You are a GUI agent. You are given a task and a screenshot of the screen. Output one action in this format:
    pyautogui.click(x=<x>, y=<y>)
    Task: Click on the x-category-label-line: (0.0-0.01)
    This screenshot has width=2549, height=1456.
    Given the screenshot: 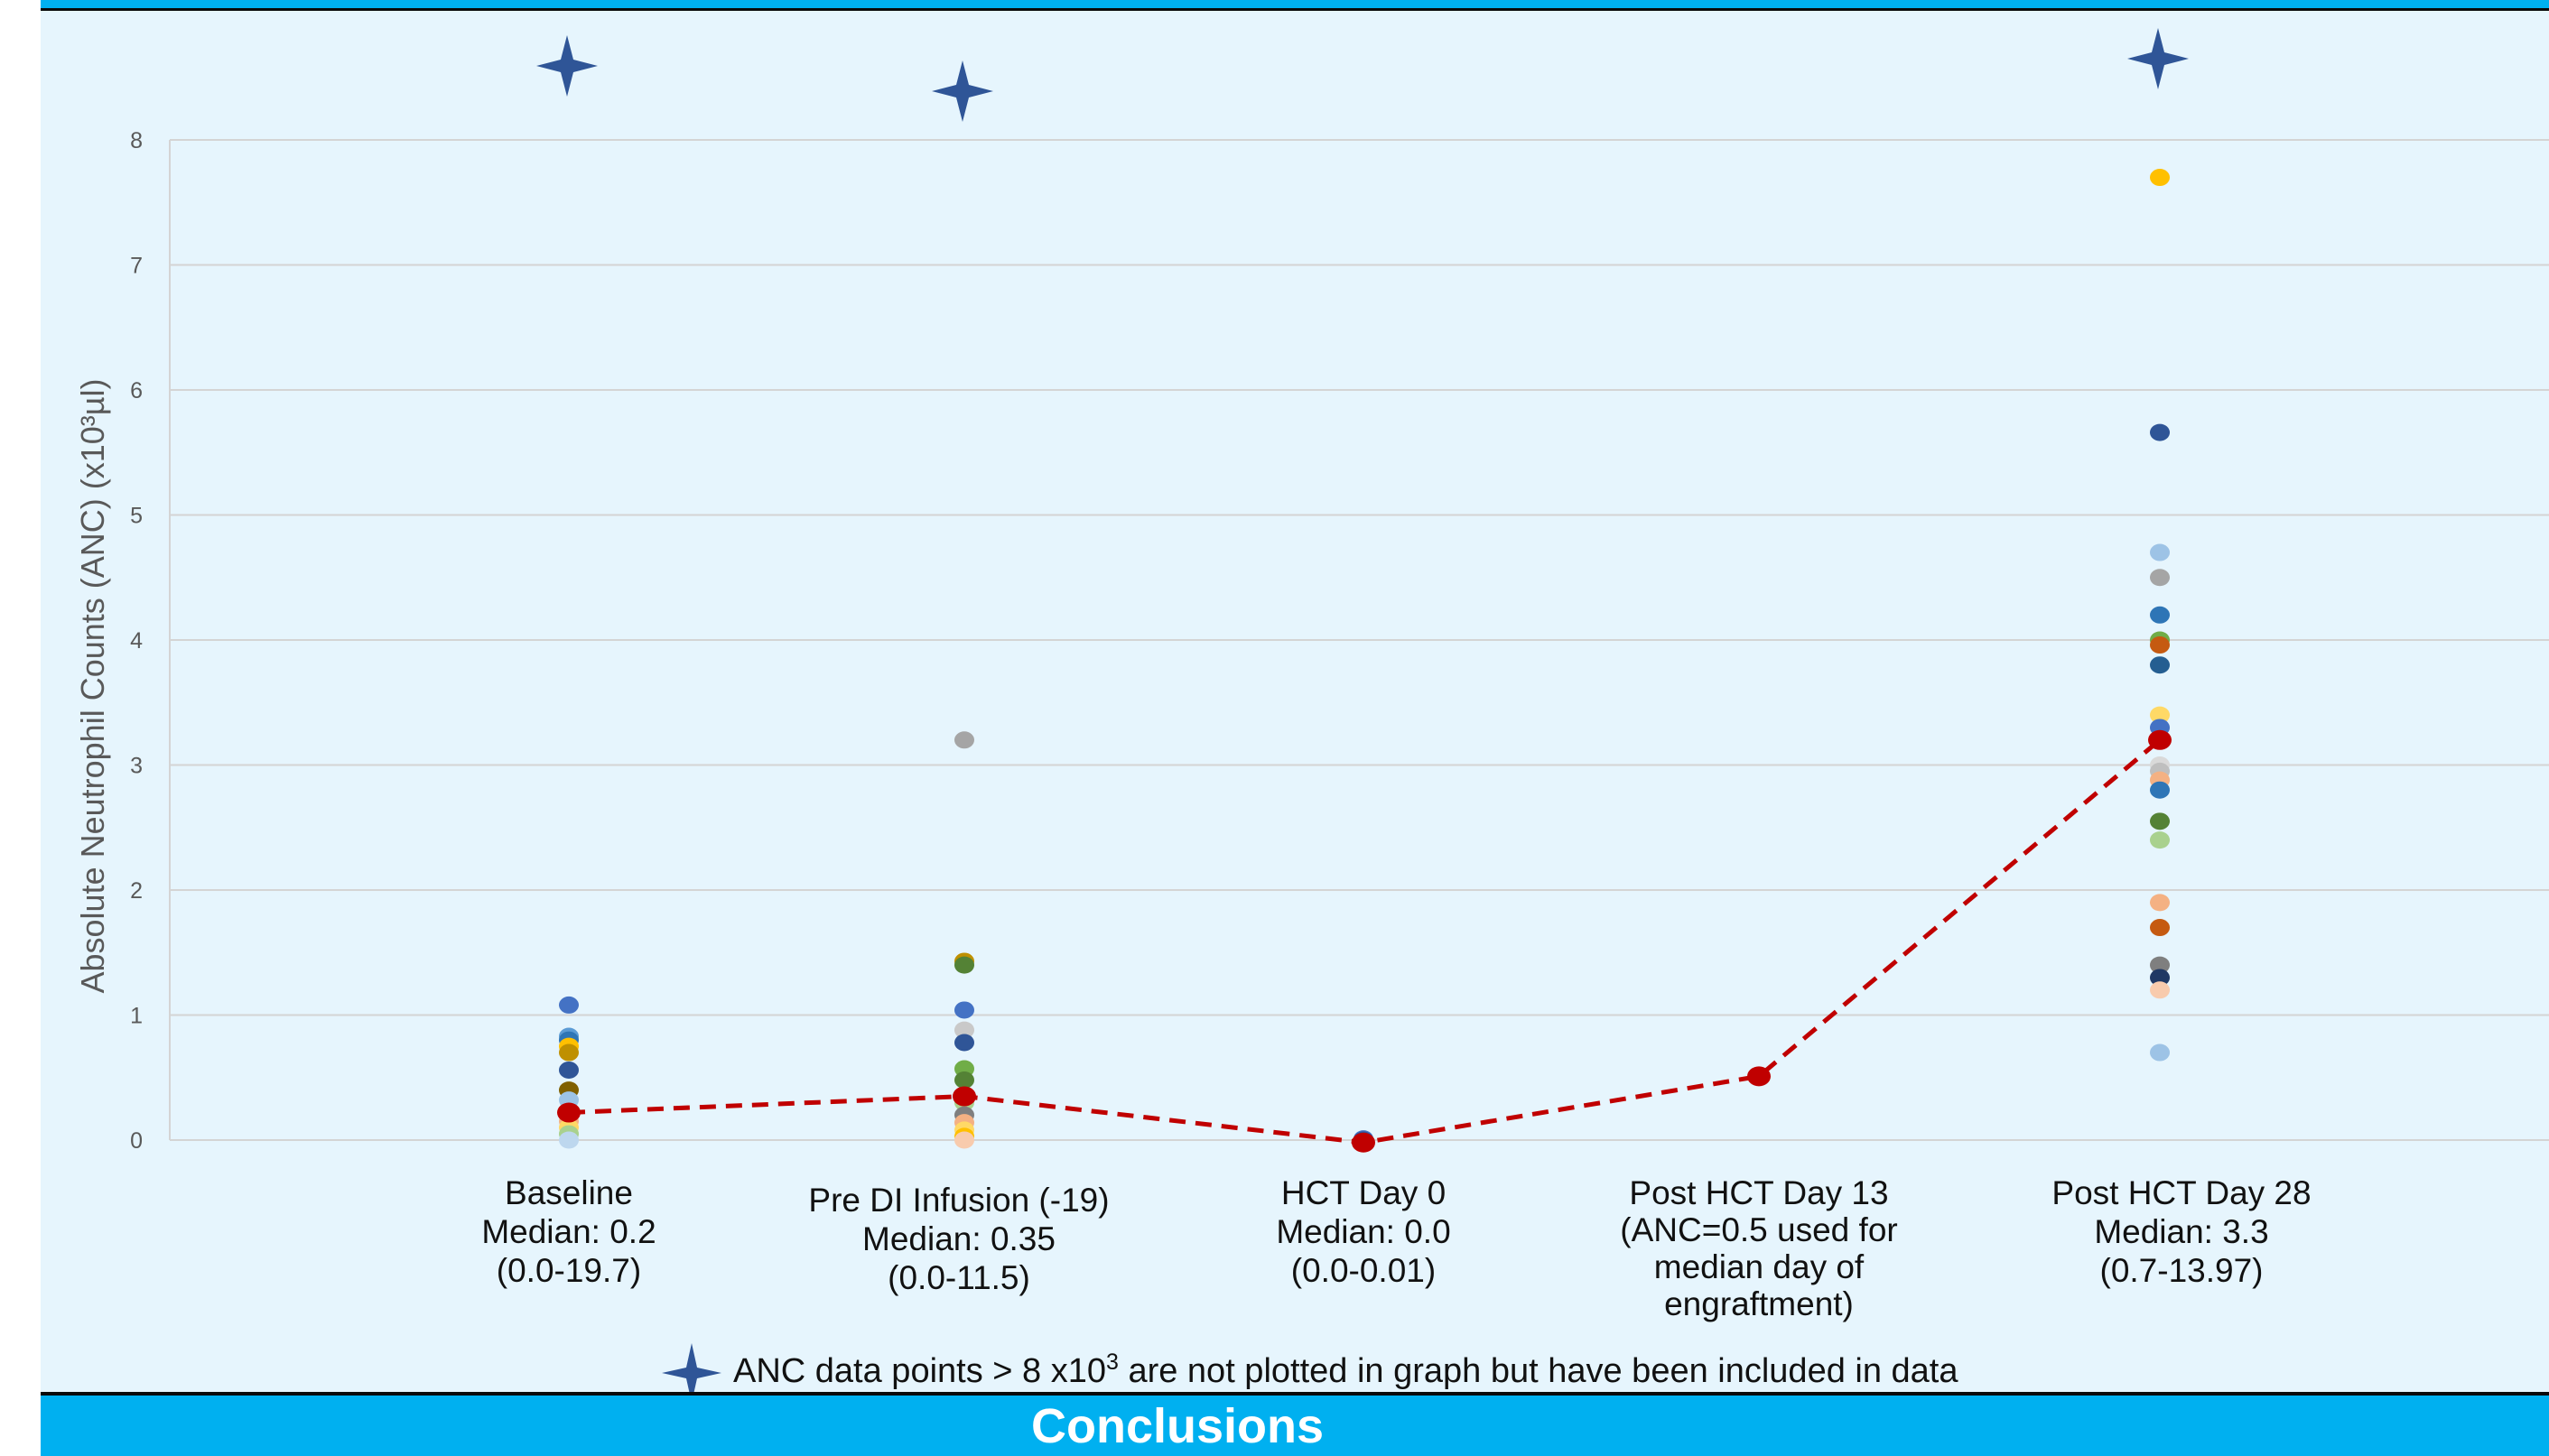 What is the action you would take?
    pyautogui.click(x=1363, y=1270)
    